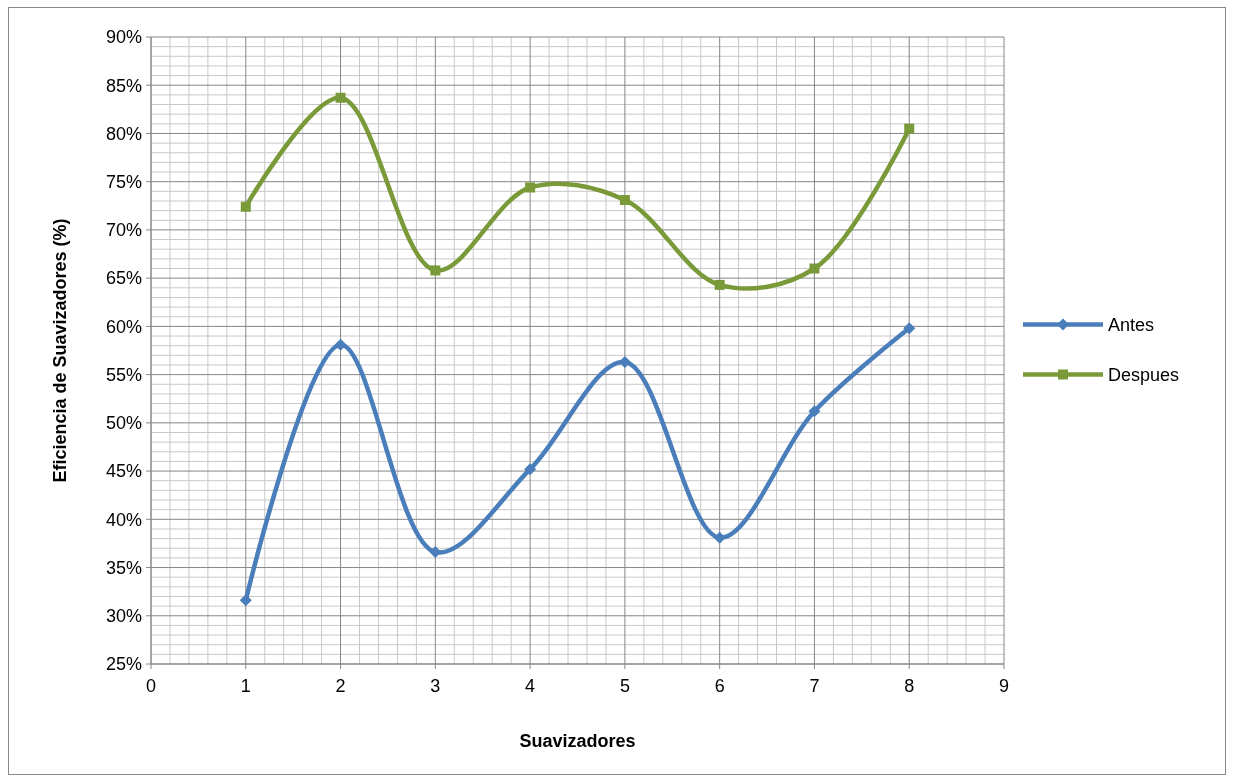 This screenshot has height=783, width=1233. I want to click on y-axis-title: Eficiencia de Suavizadores (%), so click(60, 350).